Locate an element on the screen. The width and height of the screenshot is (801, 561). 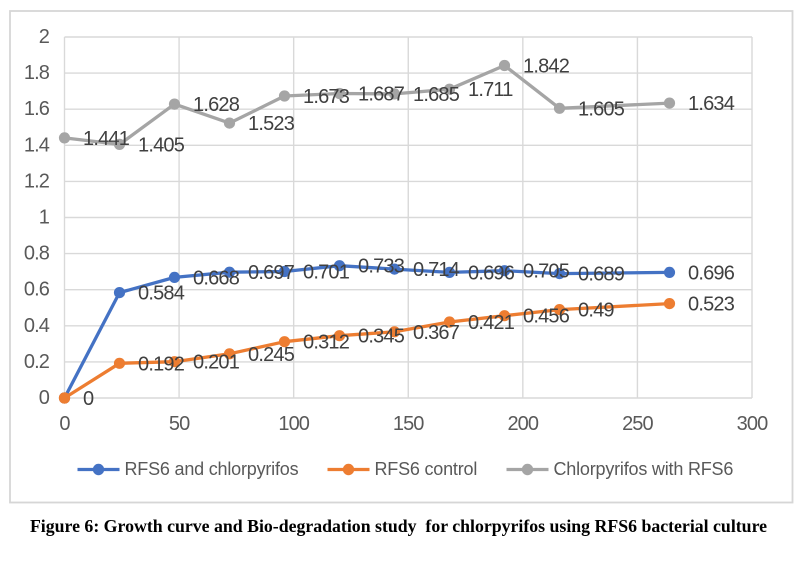
svg-text: RFS6 and chlorpyrifos is located at coordinates (212, 469).